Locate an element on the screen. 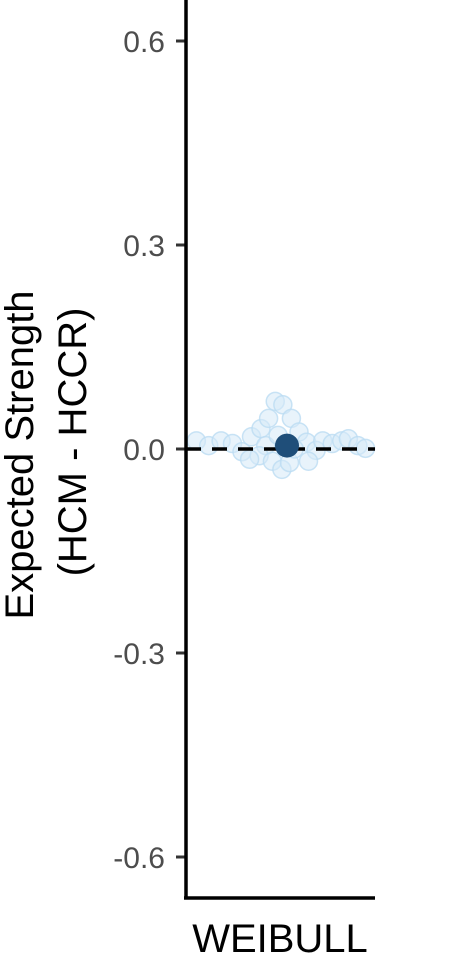 The image size is (465, 963). y-axis-ticks: -0.6 -0.3 0.0 0.3 0.6 is located at coordinates (149, 450).